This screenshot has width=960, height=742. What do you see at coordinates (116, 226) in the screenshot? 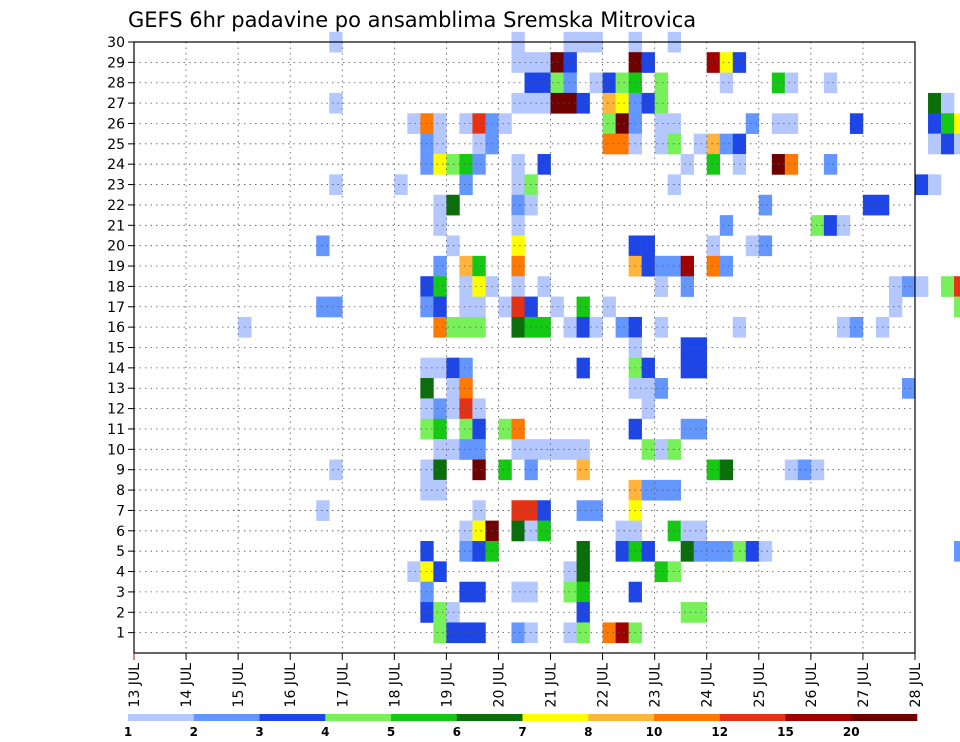
I see `y-tick-label: 21` at bounding box center [116, 226].